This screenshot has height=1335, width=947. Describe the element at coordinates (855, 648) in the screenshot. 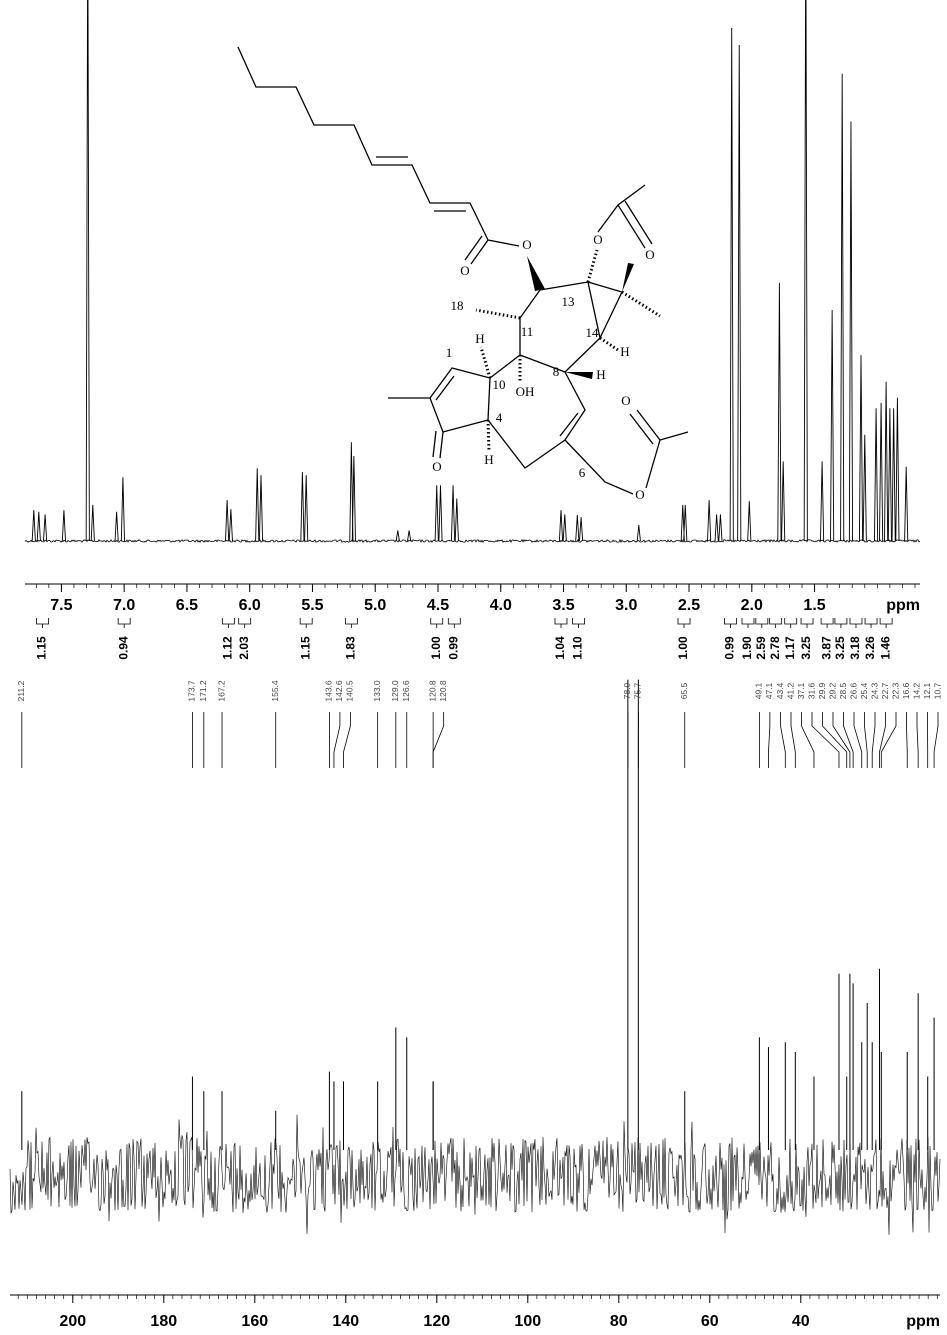

I see `integral-label: 3.18` at that location.